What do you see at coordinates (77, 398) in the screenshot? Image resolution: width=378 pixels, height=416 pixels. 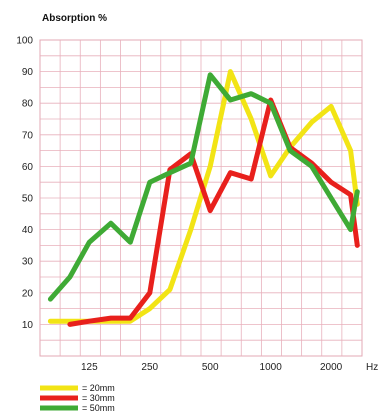 I see `legend: = 20mm= 30mm= 50mm` at bounding box center [77, 398].